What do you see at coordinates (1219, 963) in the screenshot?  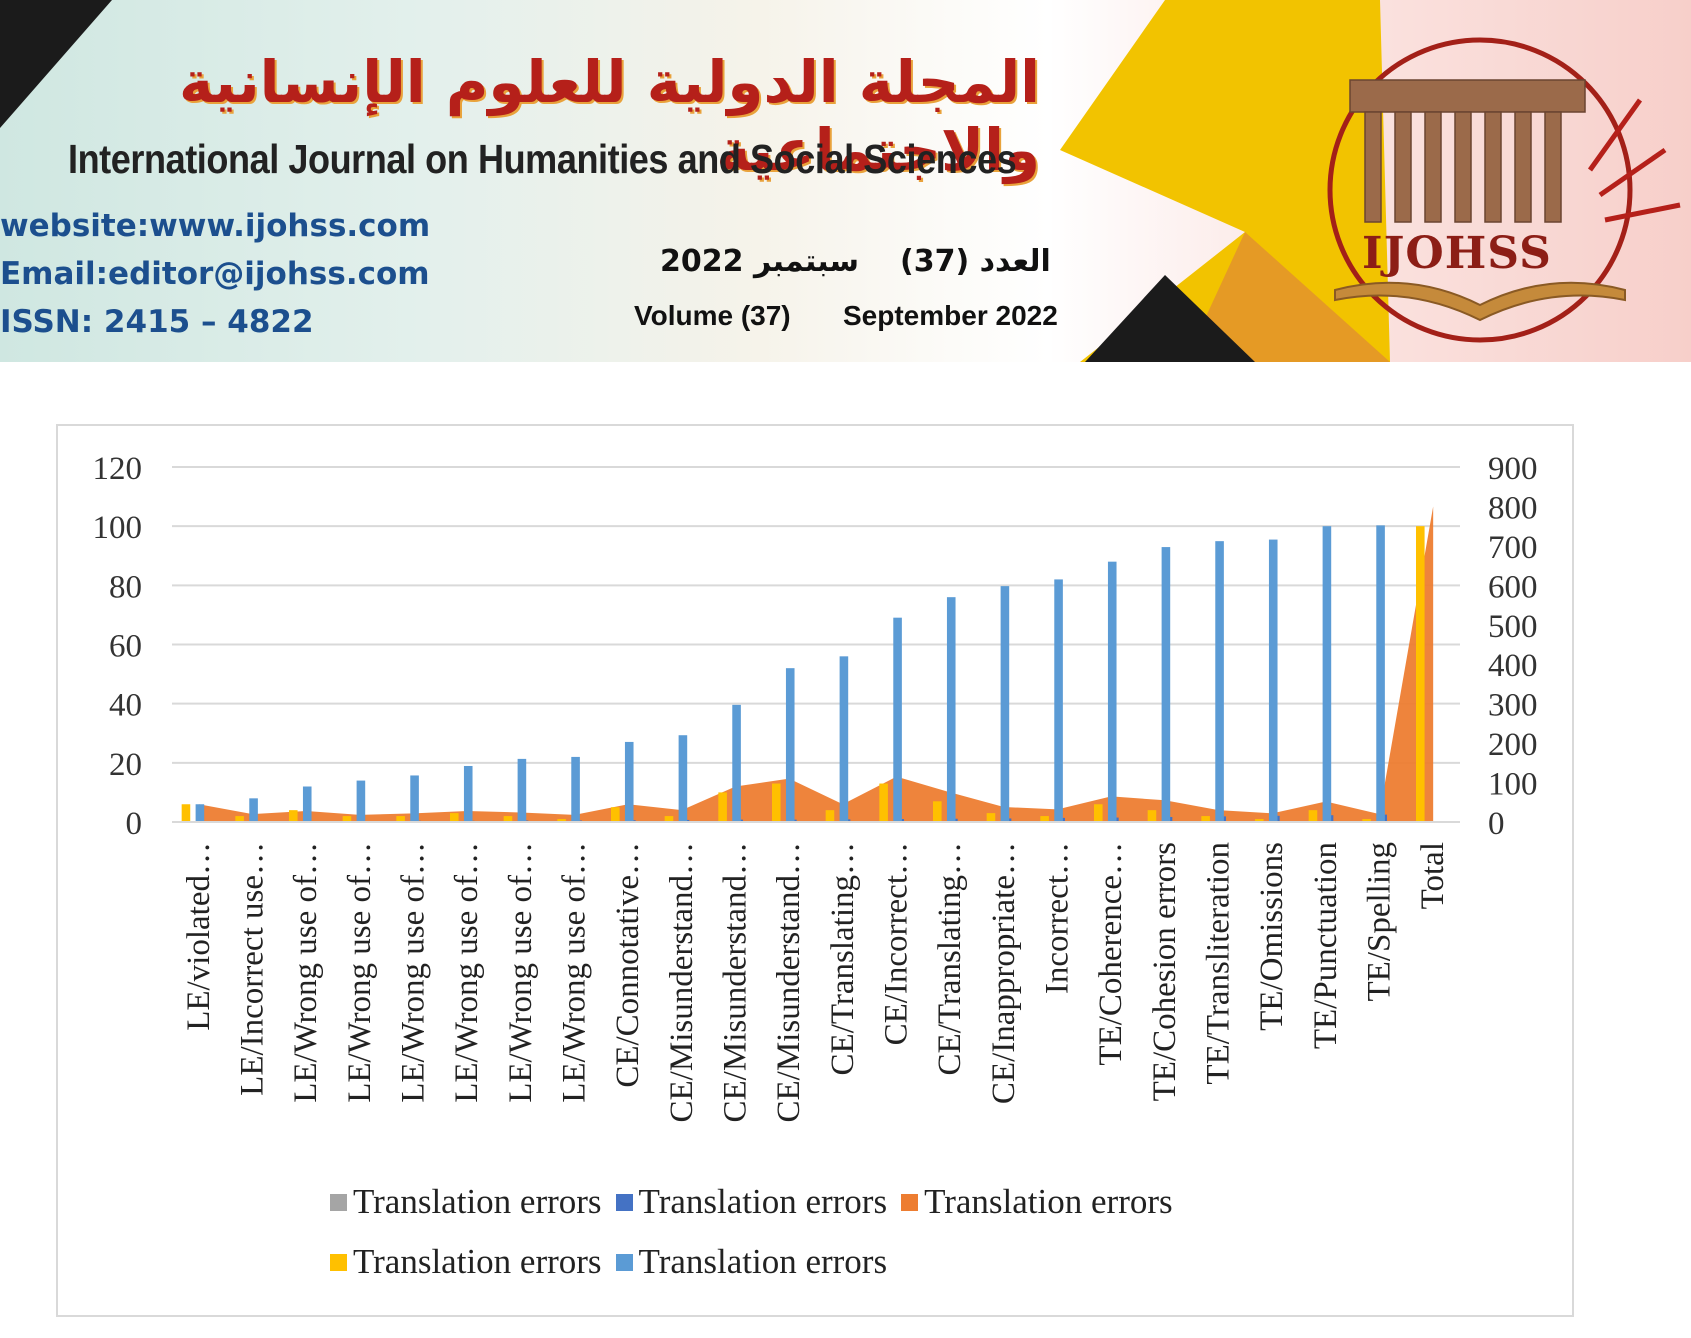 I see `x-category-label: TE/Transliteration` at bounding box center [1219, 963].